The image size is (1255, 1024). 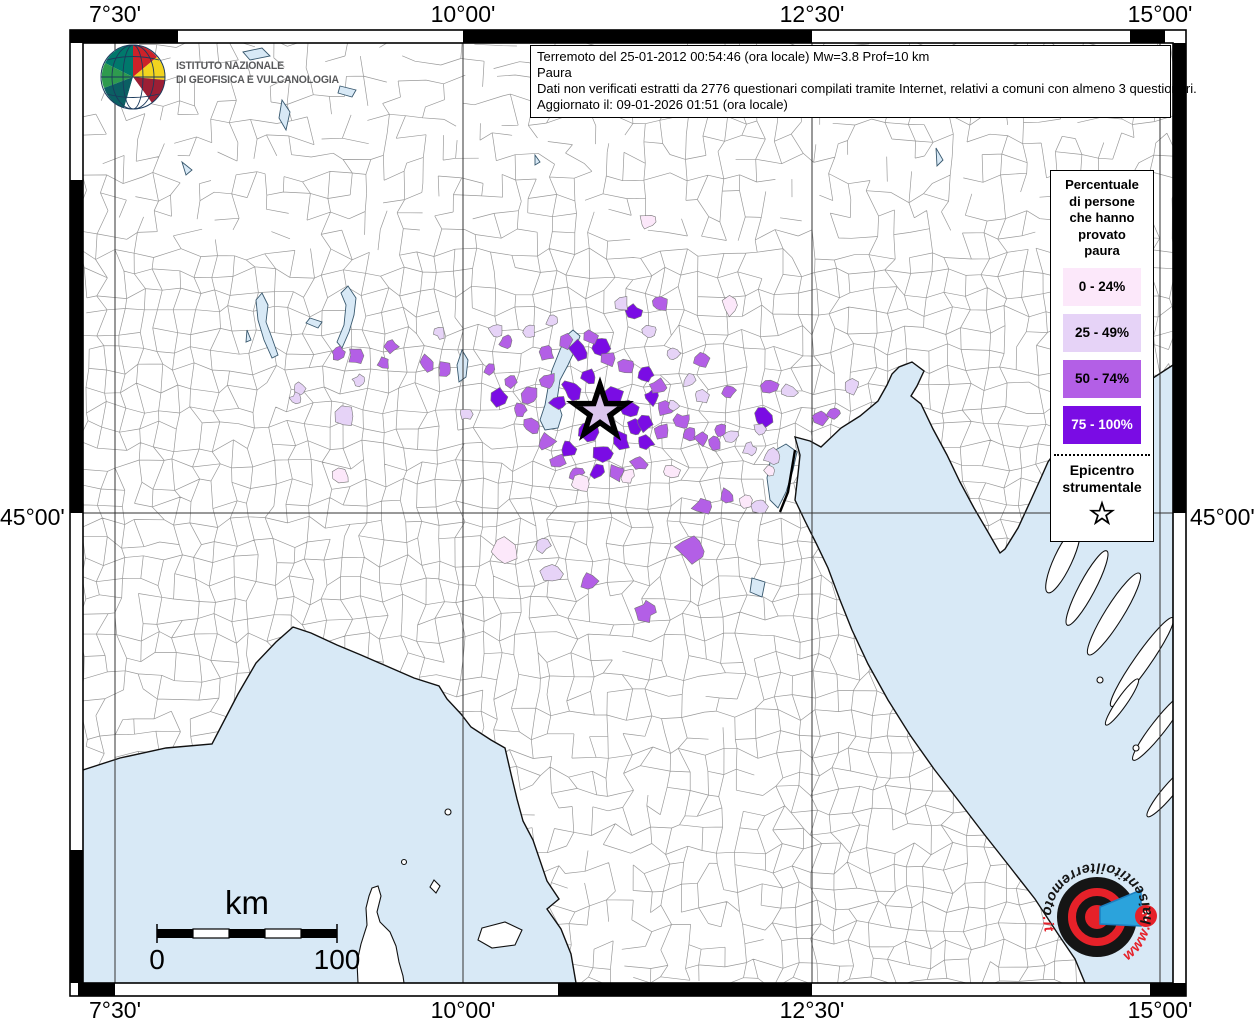 I want to click on ingv-globe-logo, so click(x=133, y=77).